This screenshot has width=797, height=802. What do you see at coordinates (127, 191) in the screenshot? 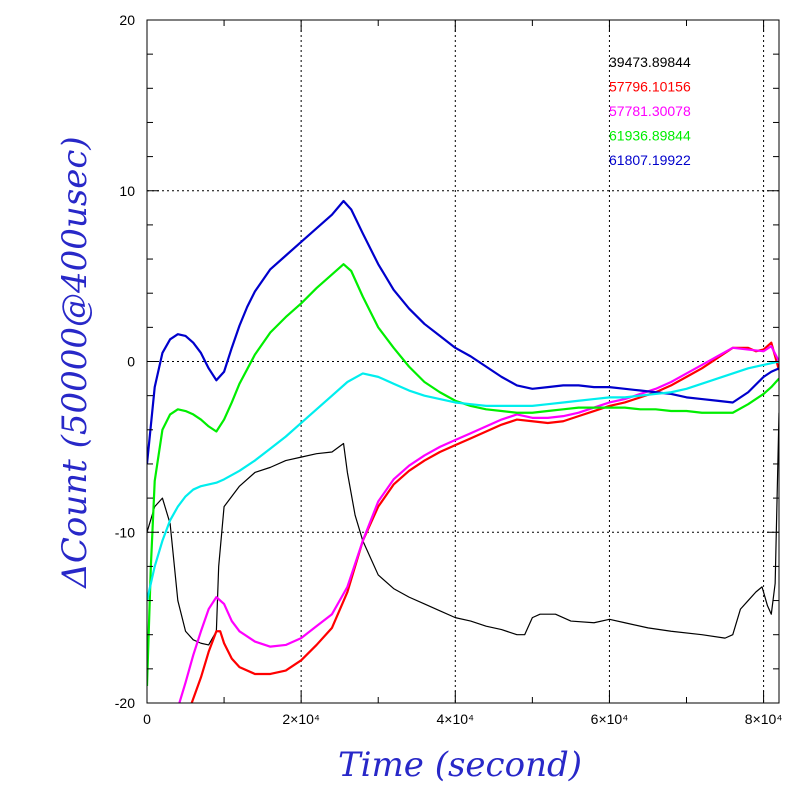
I see `y-tick-label: 10` at bounding box center [127, 191].